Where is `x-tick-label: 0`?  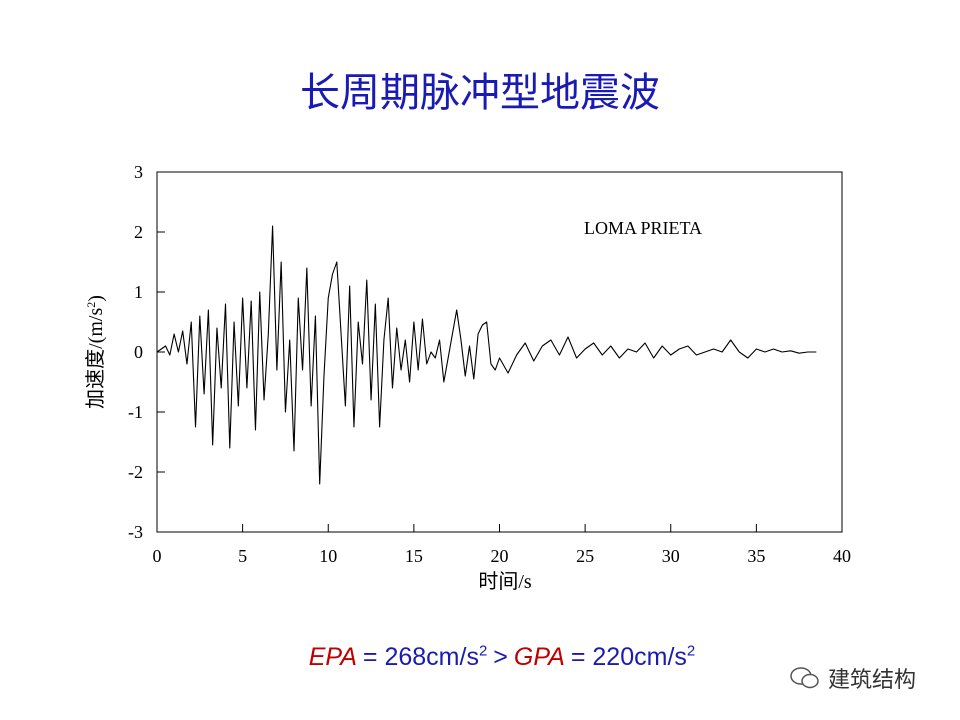 x-tick-label: 0 is located at coordinates (157, 556).